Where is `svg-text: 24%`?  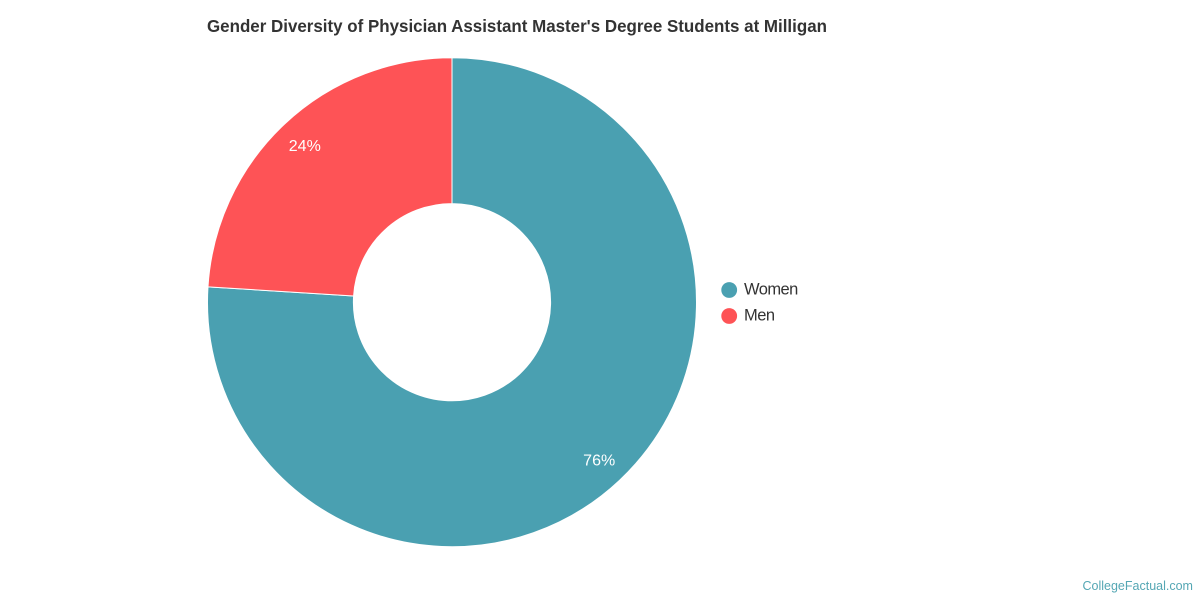
svg-text: 24% is located at coordinates (305, 146).